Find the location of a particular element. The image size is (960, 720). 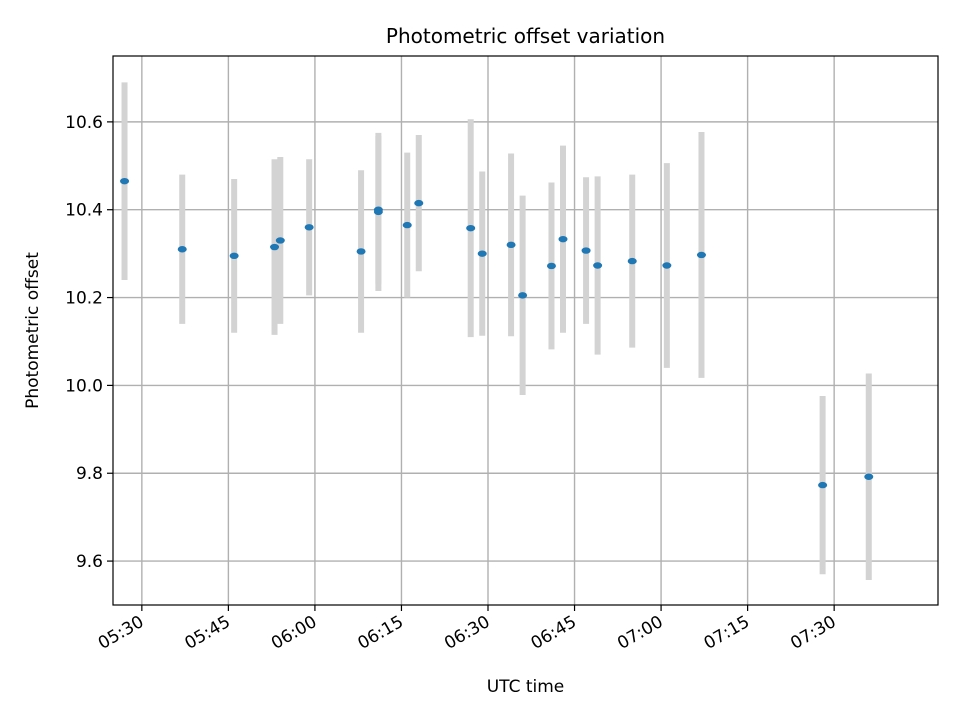

x-axis-label: UTC time is located at coordinates (526, 687).